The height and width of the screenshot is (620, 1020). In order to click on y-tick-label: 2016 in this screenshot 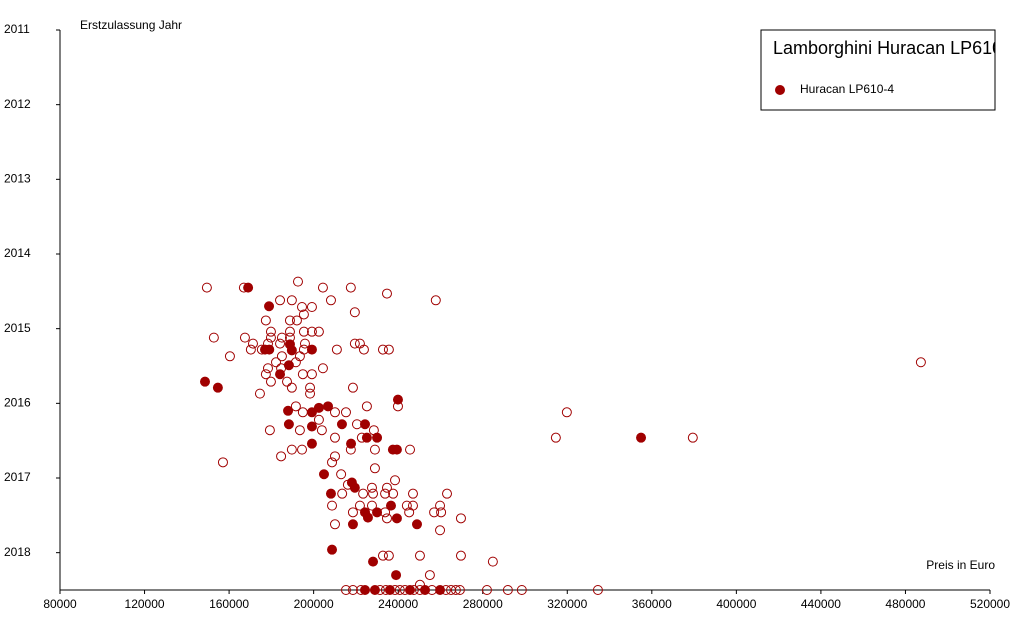, I will do `click(17, 403)`.